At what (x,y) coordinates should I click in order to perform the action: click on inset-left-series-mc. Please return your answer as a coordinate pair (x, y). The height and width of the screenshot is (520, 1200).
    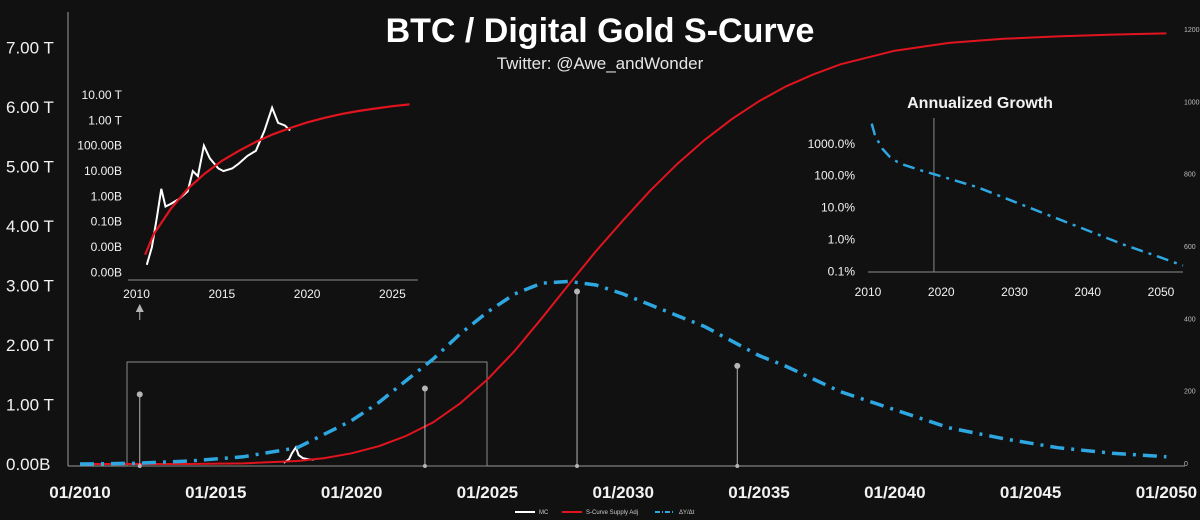
    Looking at the image, I should click on (218, 185).